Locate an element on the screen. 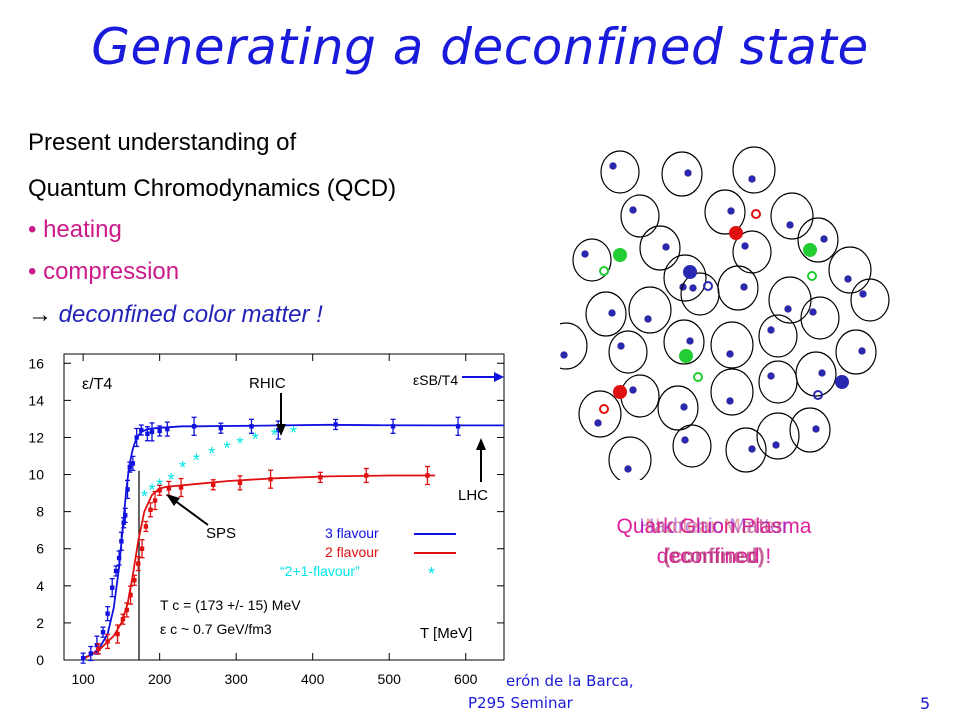 The width and height of the screenshot is (960, 720). y-tick-label: 4 is located at coordinates (40, 586).